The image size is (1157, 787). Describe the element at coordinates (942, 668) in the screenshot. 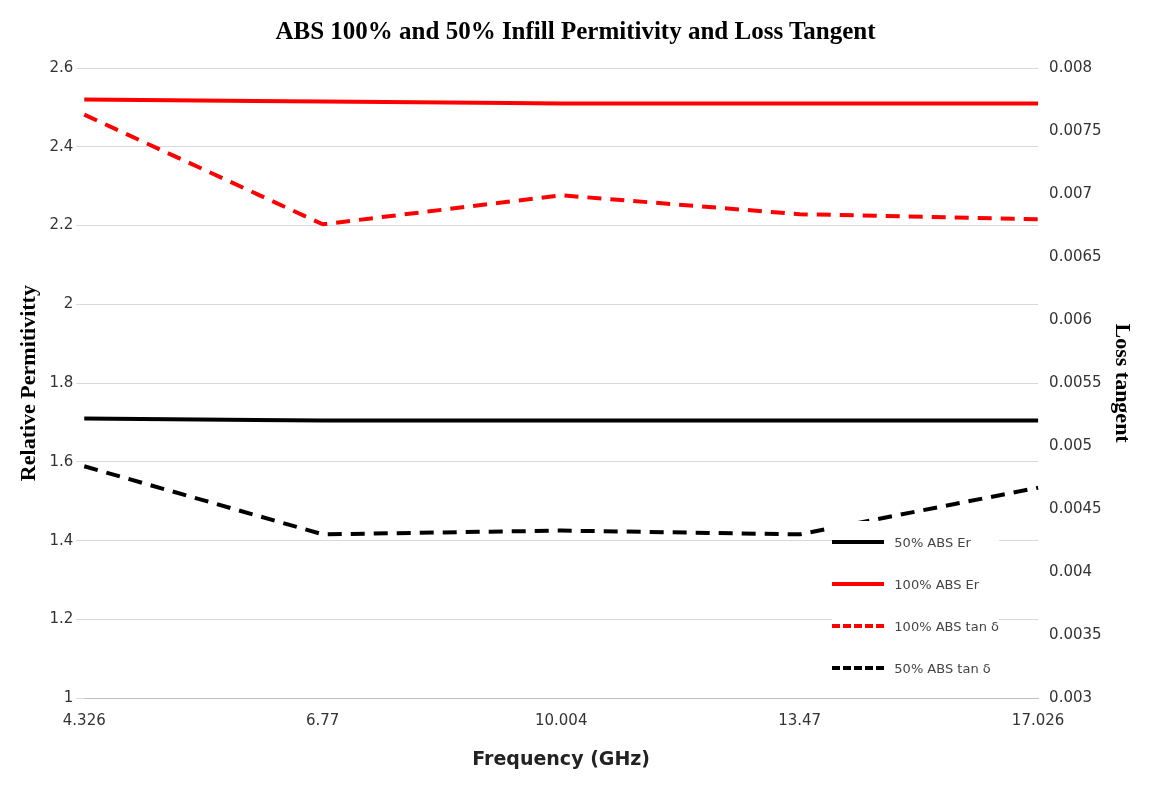

I see `legend-label: 50% ABS tan δ` at that location.